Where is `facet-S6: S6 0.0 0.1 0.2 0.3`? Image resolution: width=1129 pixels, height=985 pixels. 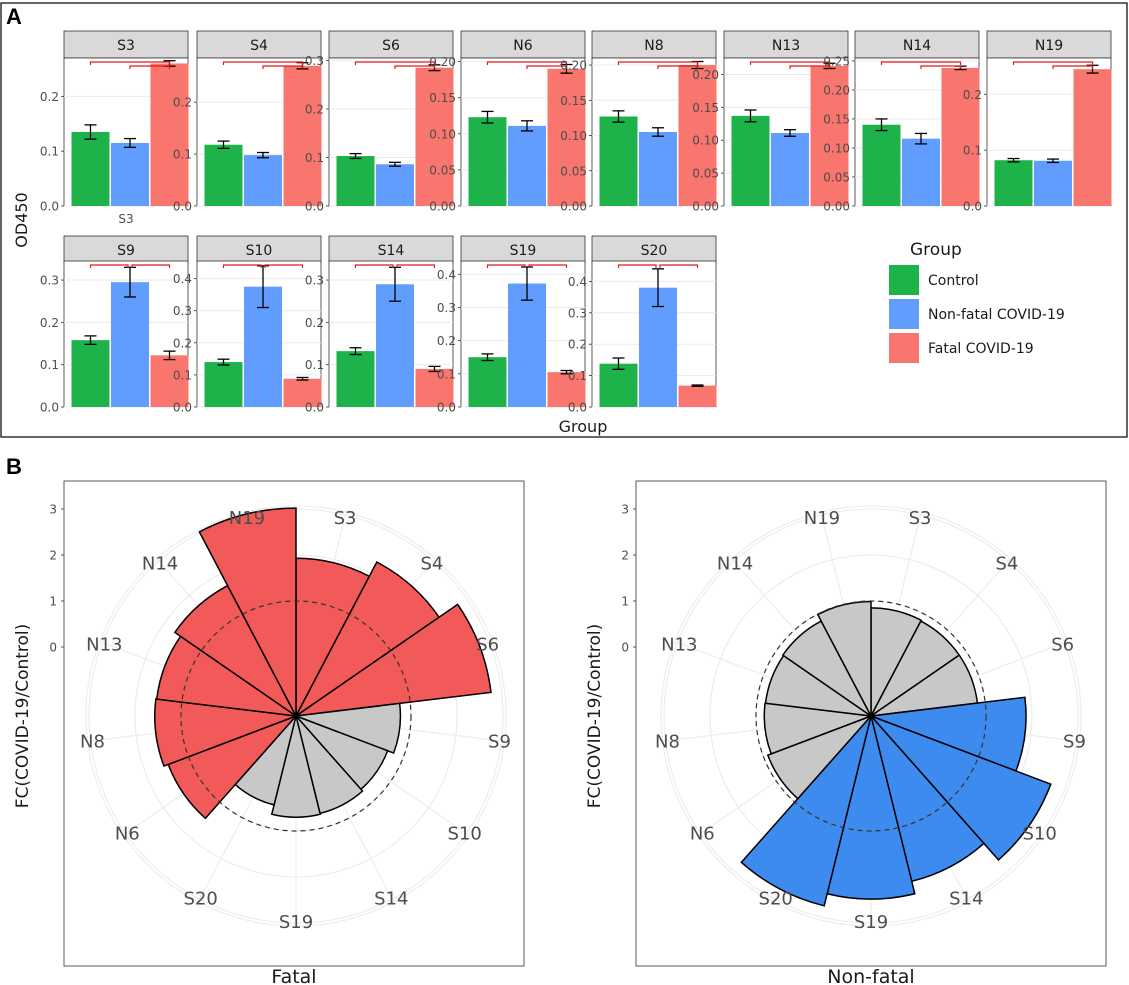
facet-S6: S6 0.0 0.1 0.2 0.3 is located at coordinates (379, 122).